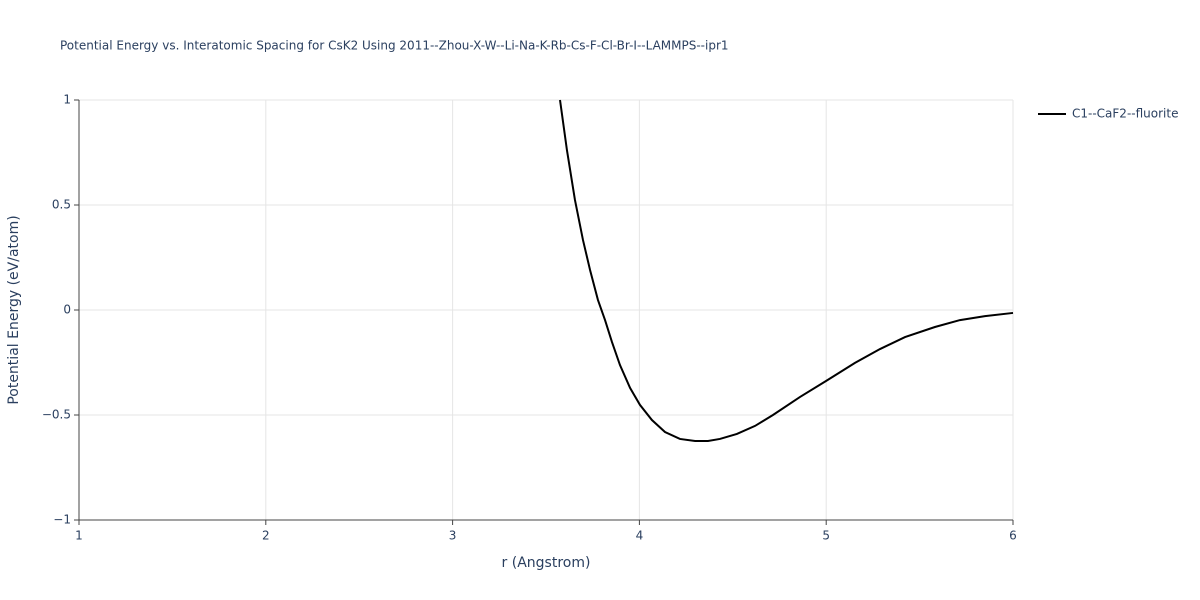  What do you see at coordinates (61, 205) in the screenshot?
I see `y-tick-label: 0.5` at bounding box center [61, 205].